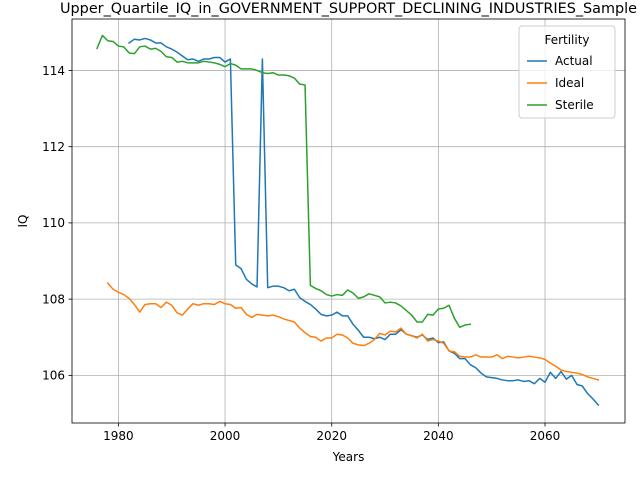 The height and width of the screenshot is (480, 640). Describe the element at coordinates (53, 71) in the screenshot. I see `y-tick-label: 114` at that location.